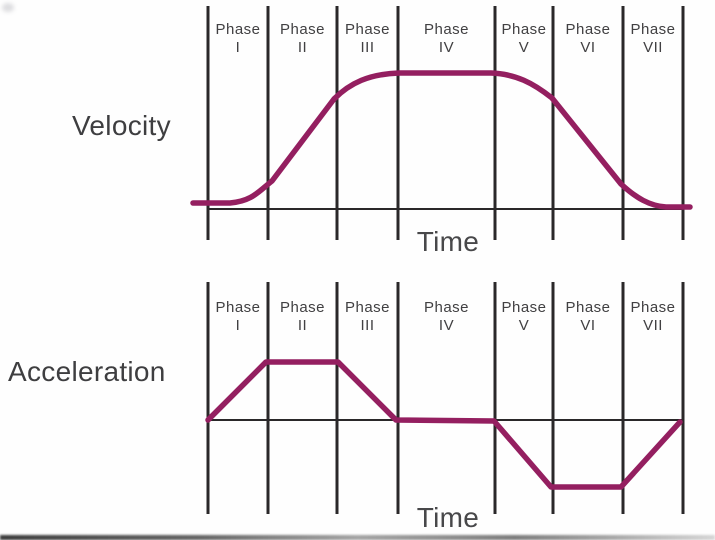  I want to click on velocity-axis-label: Velocity, so click(121, 125).